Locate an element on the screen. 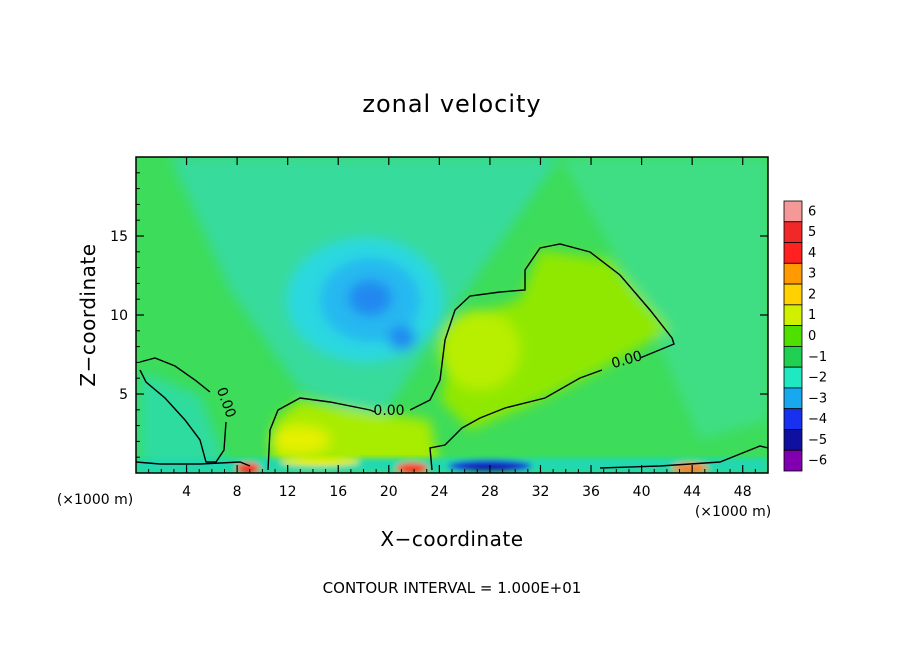  colorbar-label: −4 is located at coordinates (817, 419).